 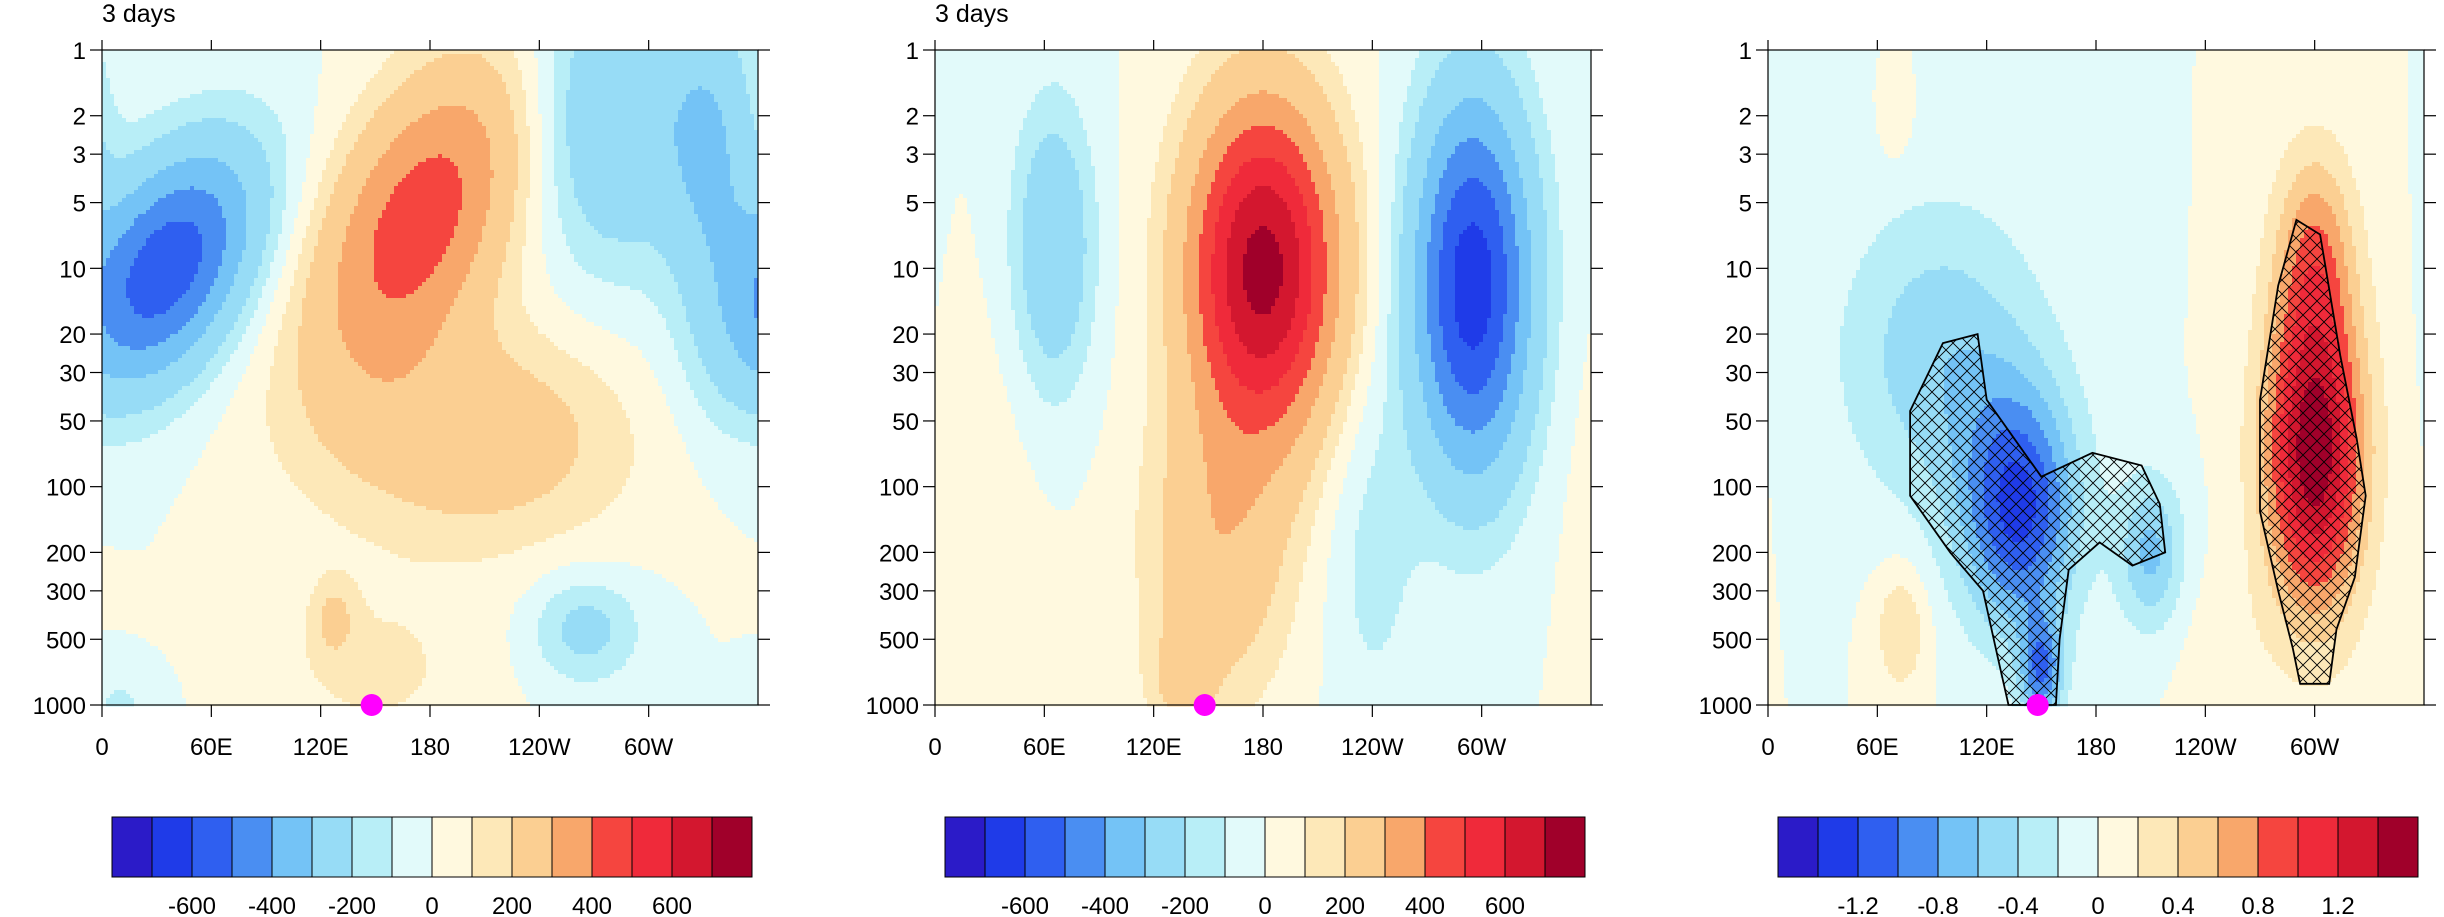 I want to click on colorbar-label: -400, so click(x=1105, y=905).